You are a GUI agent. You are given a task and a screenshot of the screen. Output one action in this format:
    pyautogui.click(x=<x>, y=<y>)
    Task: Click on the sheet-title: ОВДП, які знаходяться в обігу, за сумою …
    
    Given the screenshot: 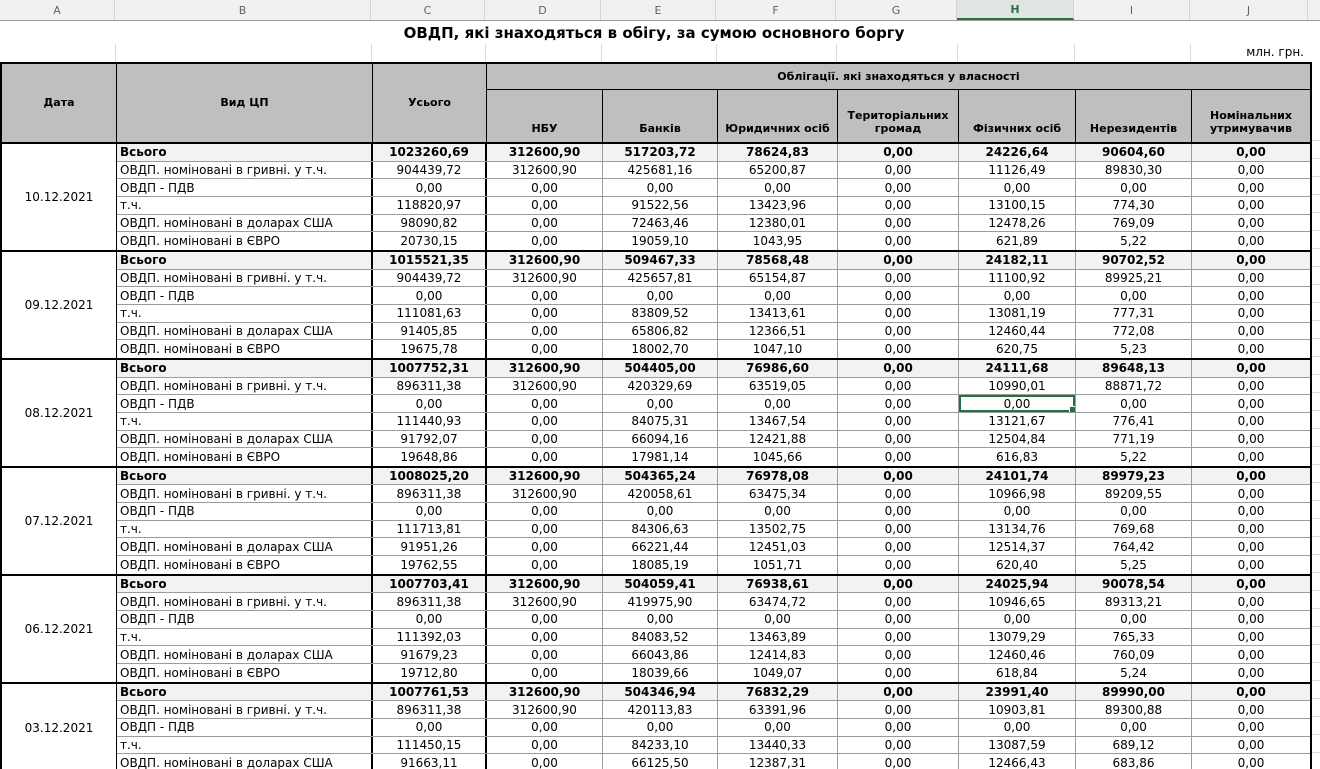 What is the action you would take?
    pyautogui.click(x=654, y=32)
    